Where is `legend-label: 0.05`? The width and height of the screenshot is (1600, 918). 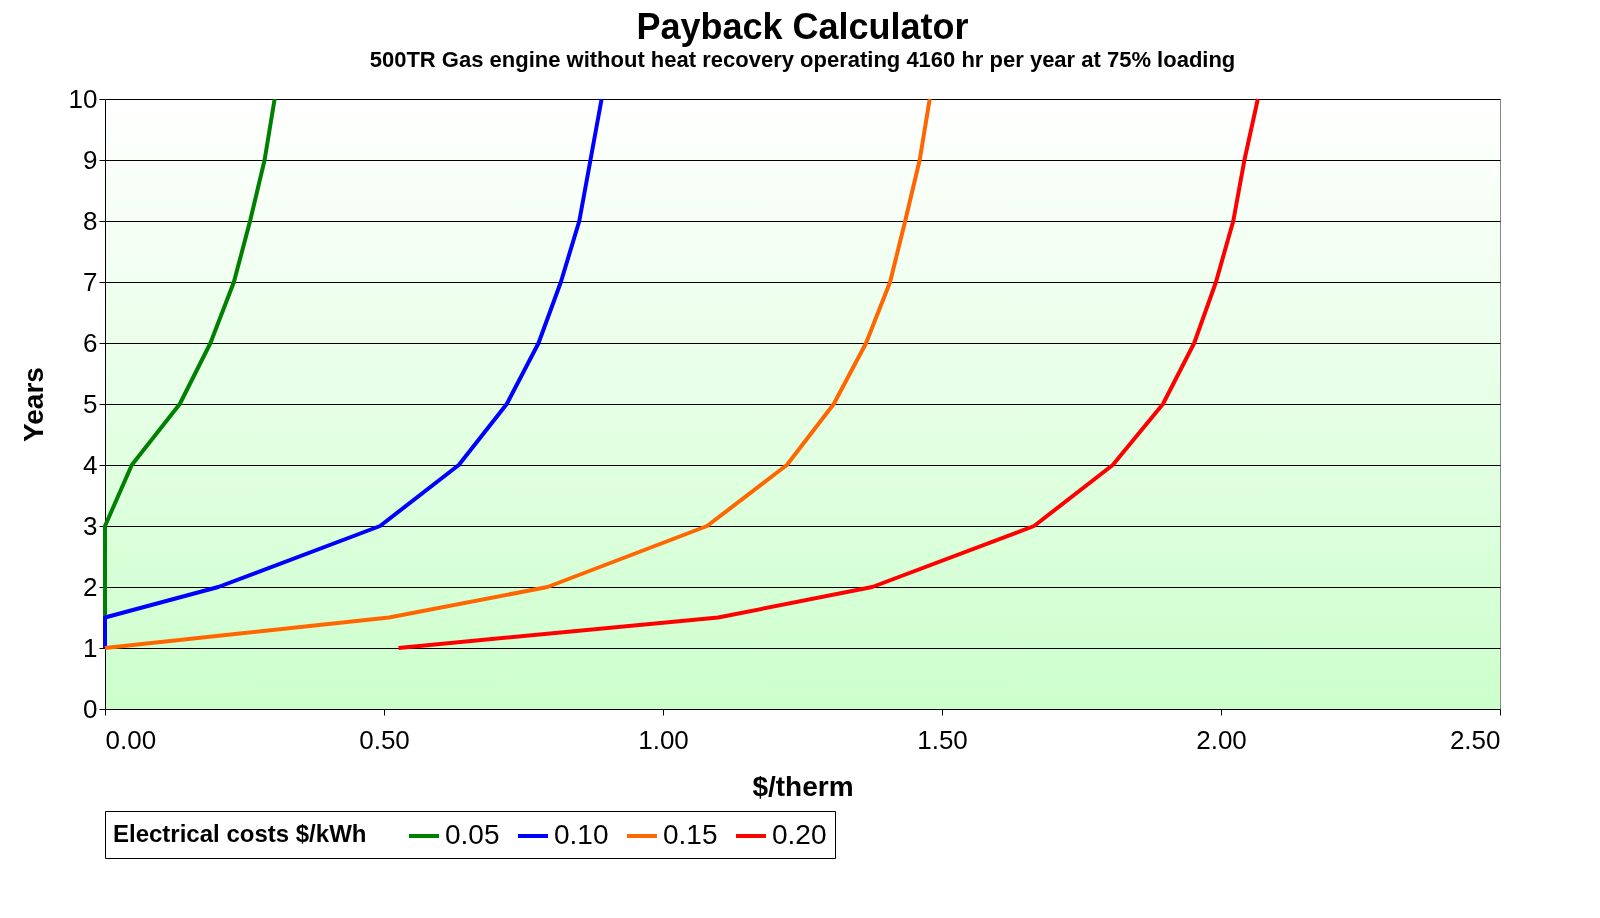
legend-label: 0.05 is located at coordinates (472, 834).